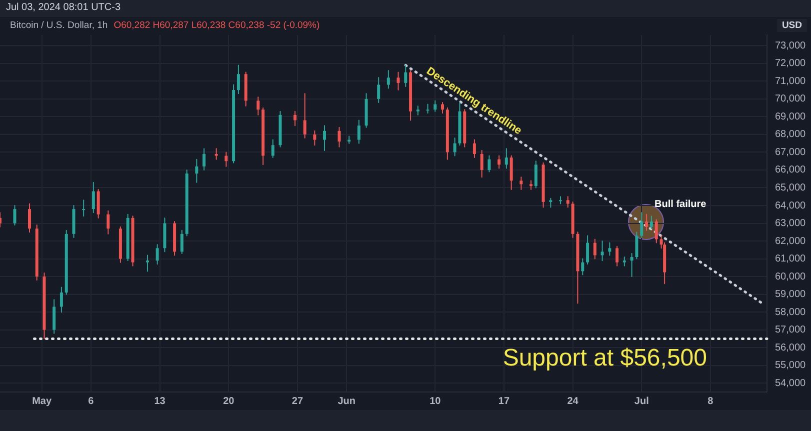  What do you see at coordinates (642, 401) in the screenshot?
I see `x-tick-label: Jul` at bounding box center [642, 401].